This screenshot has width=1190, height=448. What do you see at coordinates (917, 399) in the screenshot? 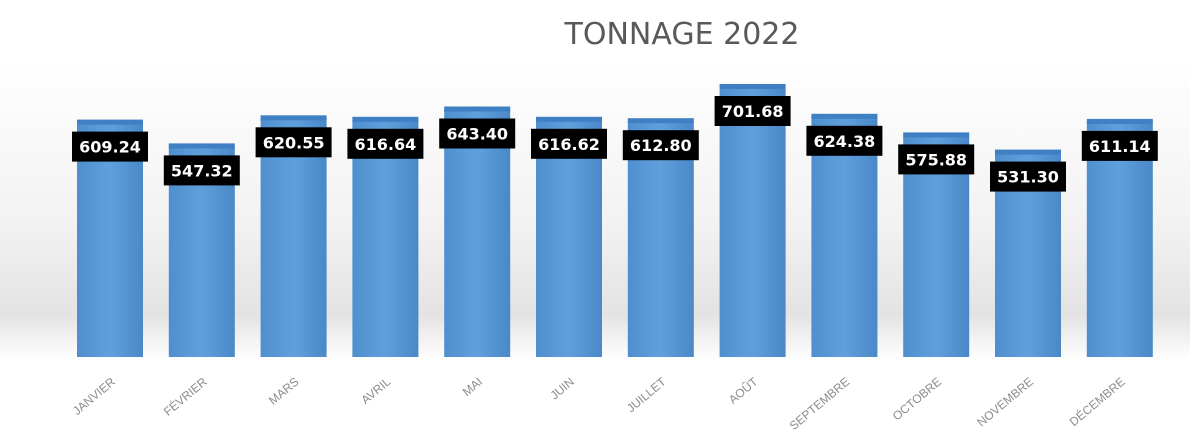
I see `x-tick-label-10: OCTOBRE` at bounding box center [917, 399].